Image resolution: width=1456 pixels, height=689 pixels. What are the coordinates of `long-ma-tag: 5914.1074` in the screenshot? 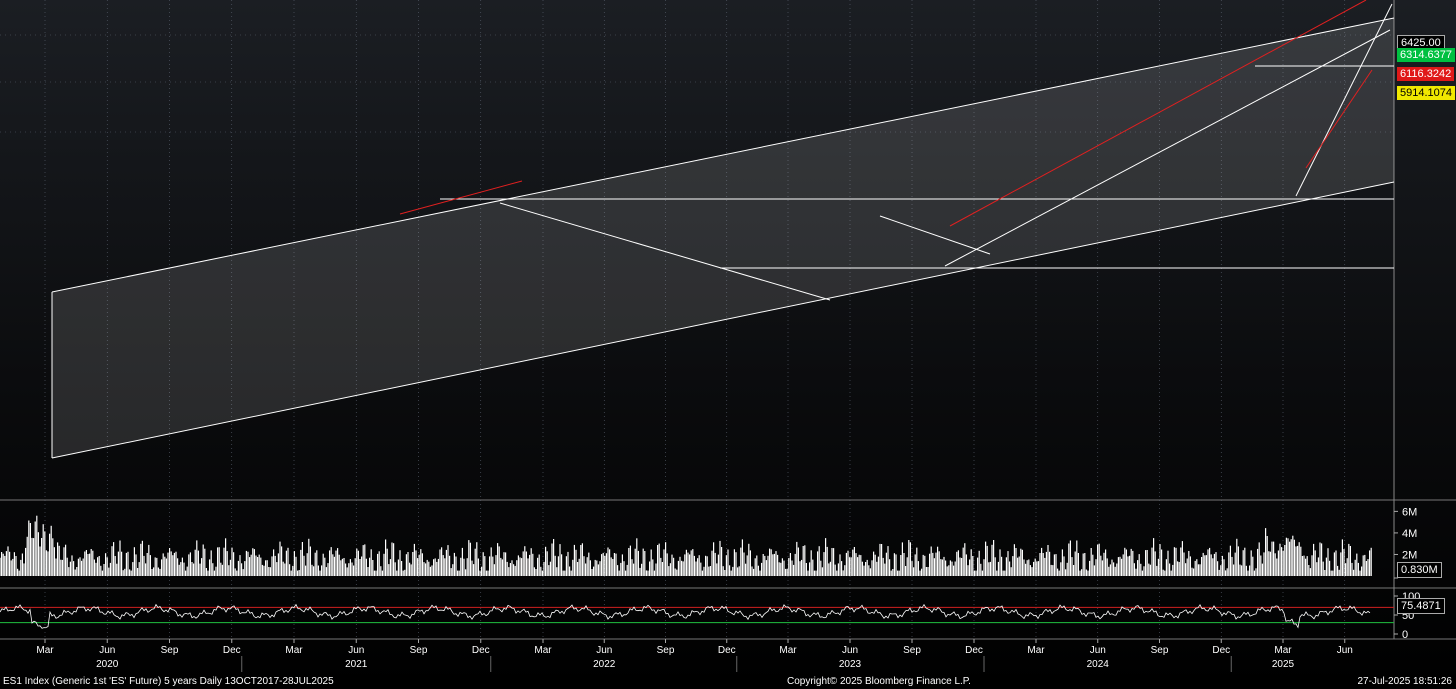 It's located at (1426, 93).